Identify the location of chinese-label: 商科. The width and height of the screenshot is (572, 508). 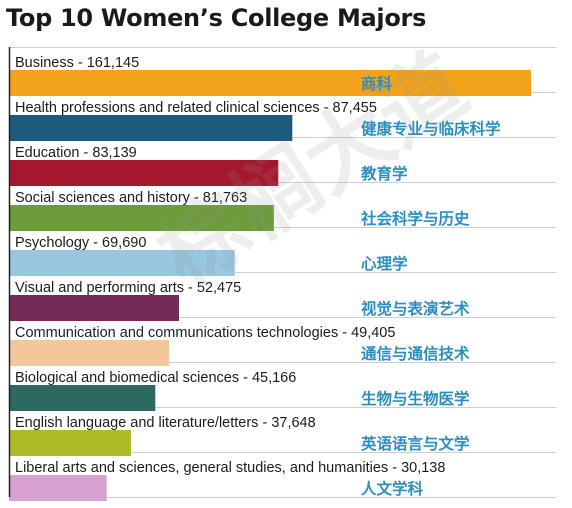
(377, 83).